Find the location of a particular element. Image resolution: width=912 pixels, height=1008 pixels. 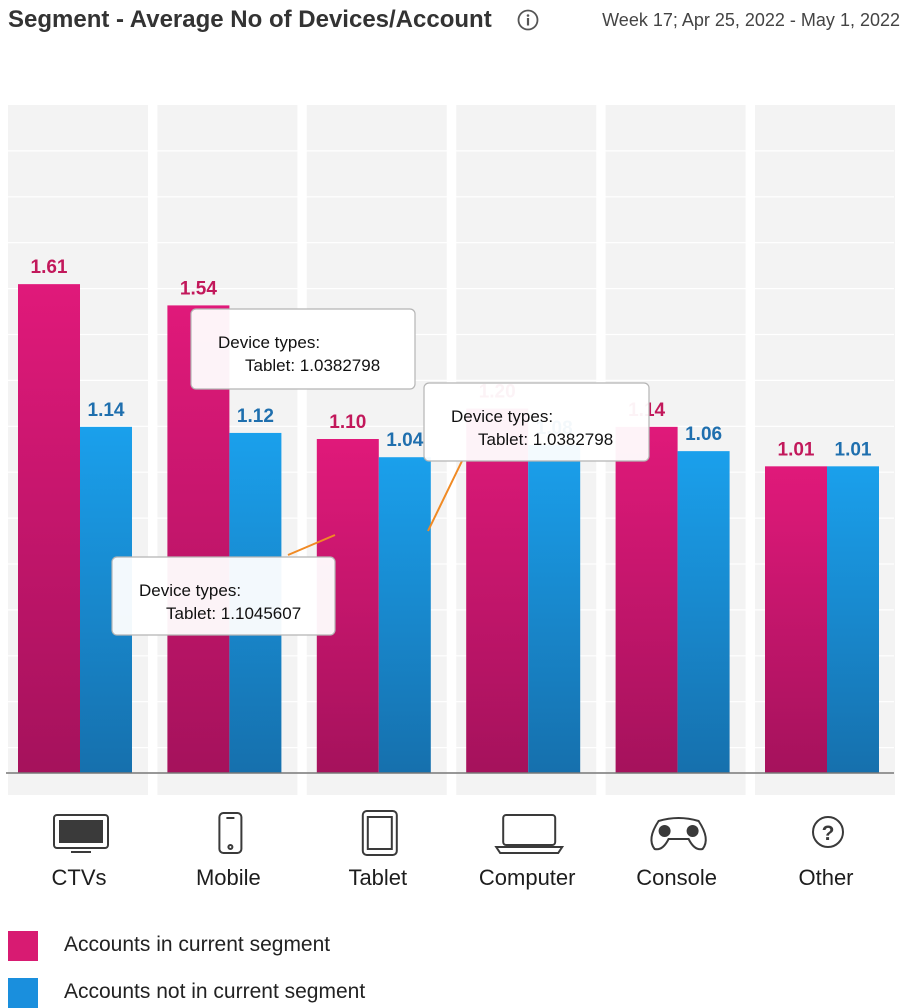

data-label: 1.04 is located at coordinates (404, 440).